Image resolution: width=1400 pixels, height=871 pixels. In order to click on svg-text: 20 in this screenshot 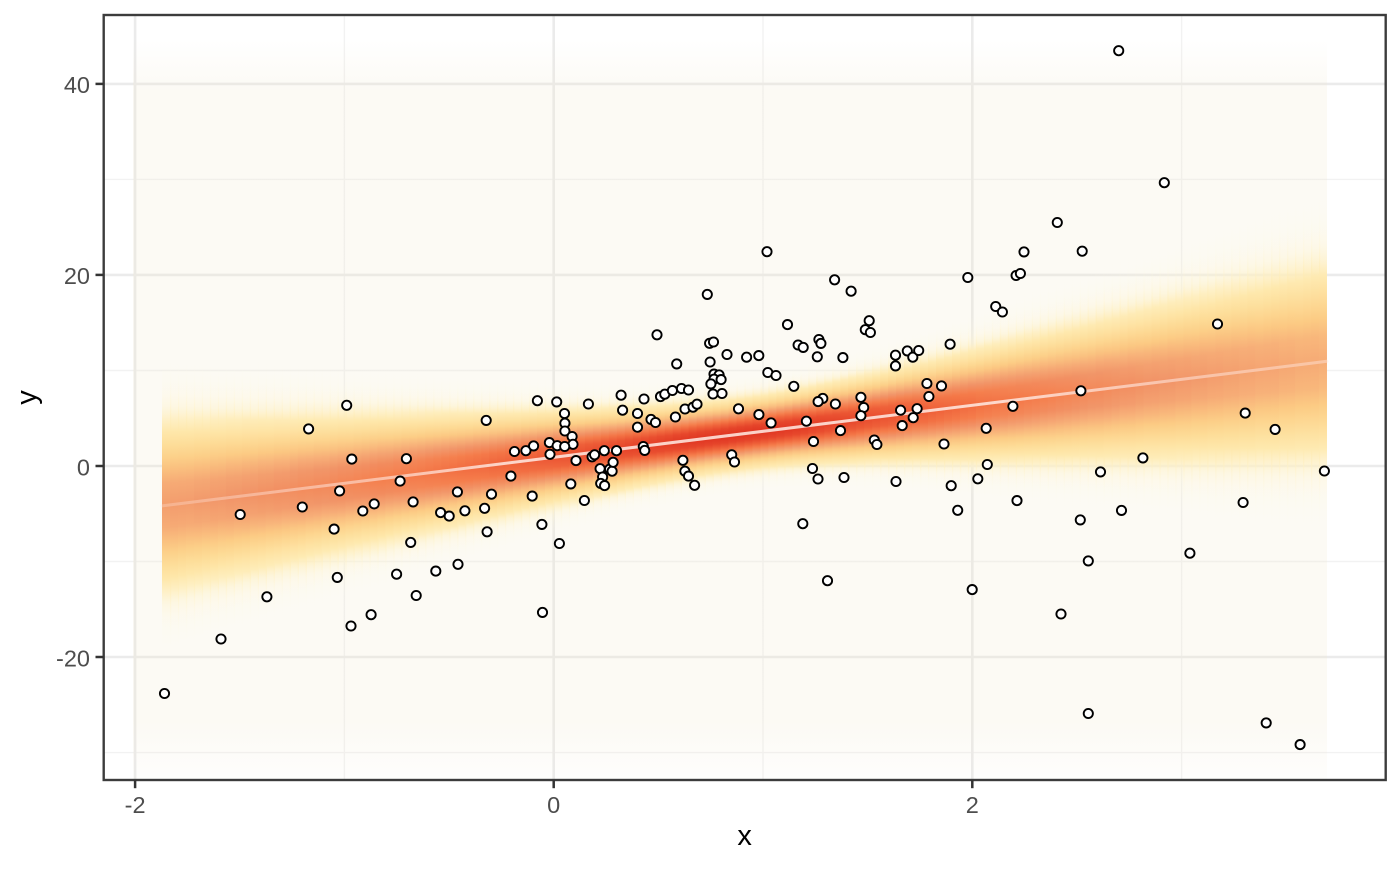, I will do `click(77, 276)`.